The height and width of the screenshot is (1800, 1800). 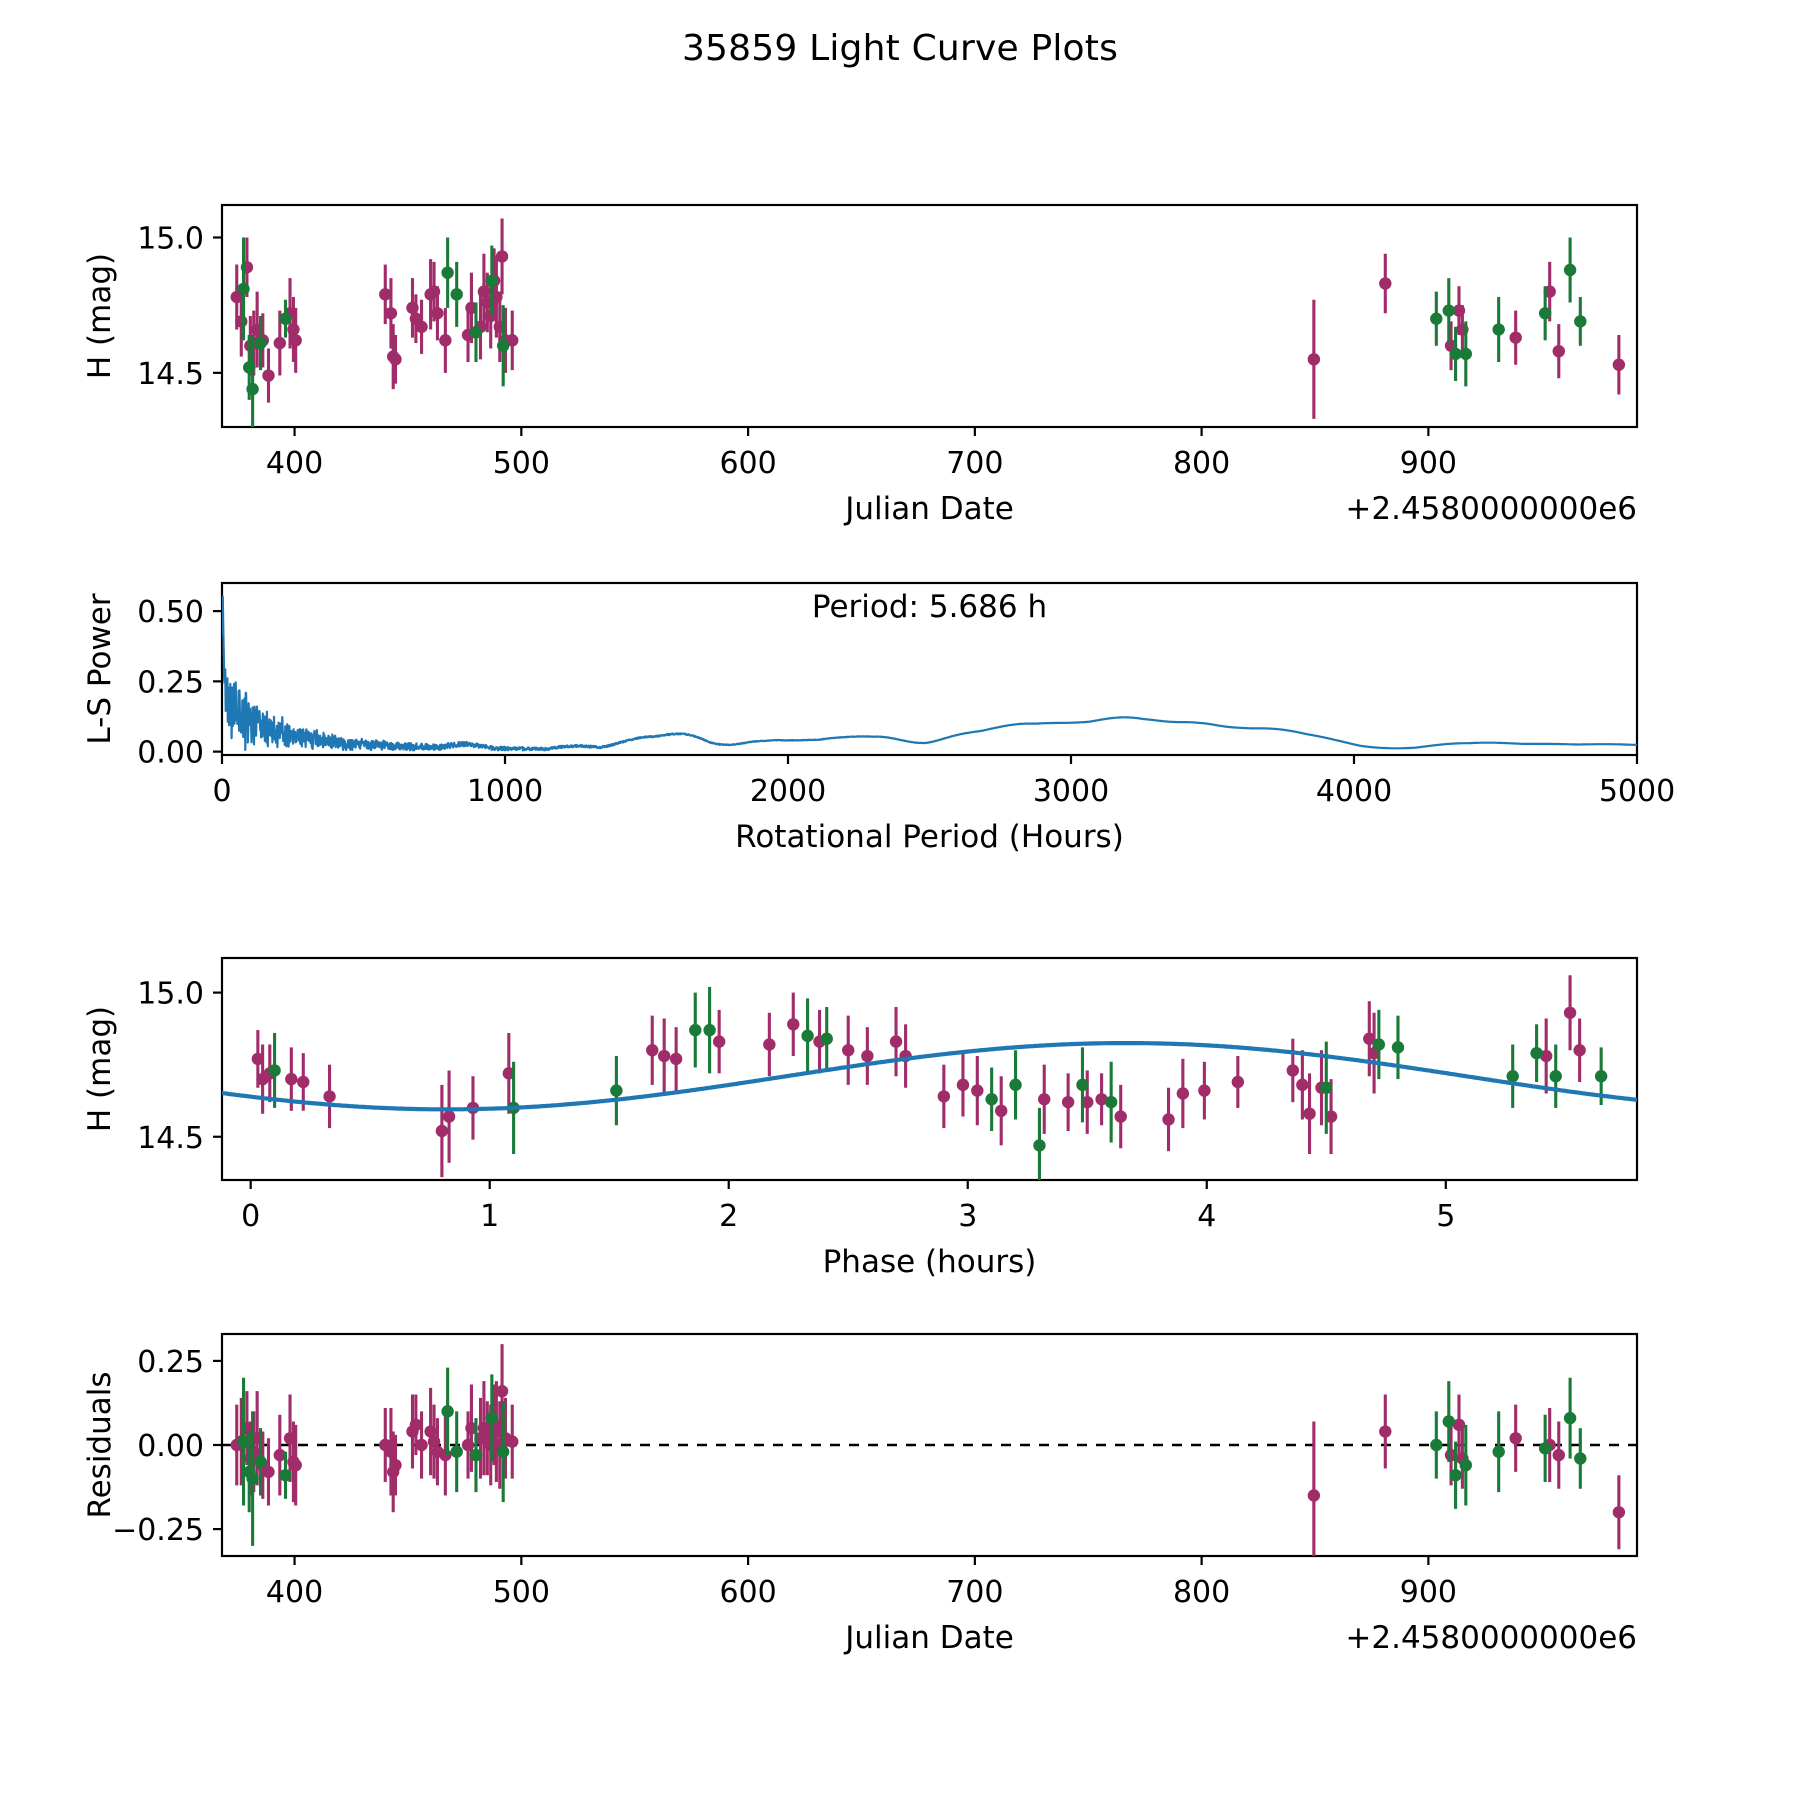 I want to click on x-axis-label: Phase (hours), so click(x=930, y=1262).